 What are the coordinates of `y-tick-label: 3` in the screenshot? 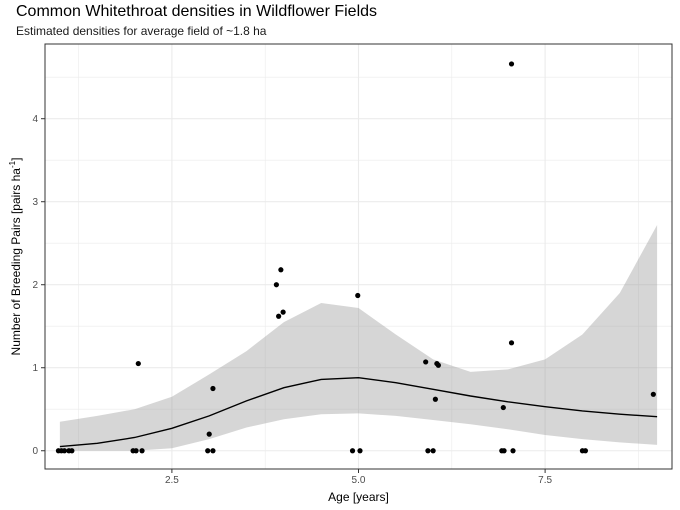 It's located at (35, 202).